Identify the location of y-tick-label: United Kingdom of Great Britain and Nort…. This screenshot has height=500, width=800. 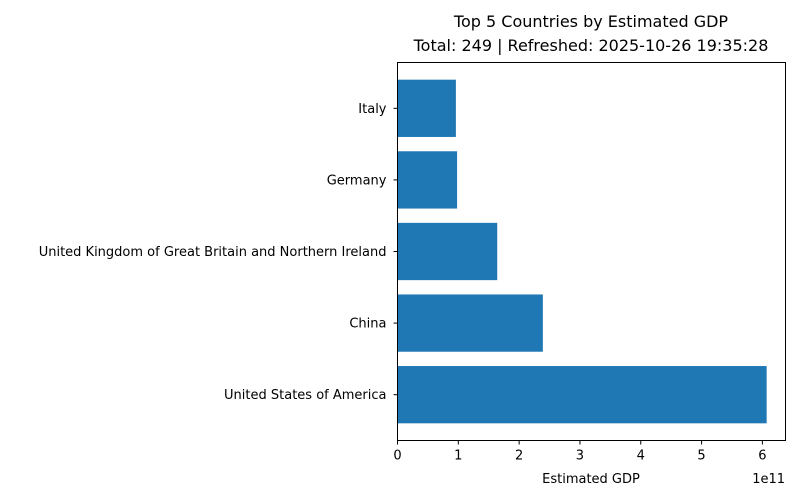
(213, 252).